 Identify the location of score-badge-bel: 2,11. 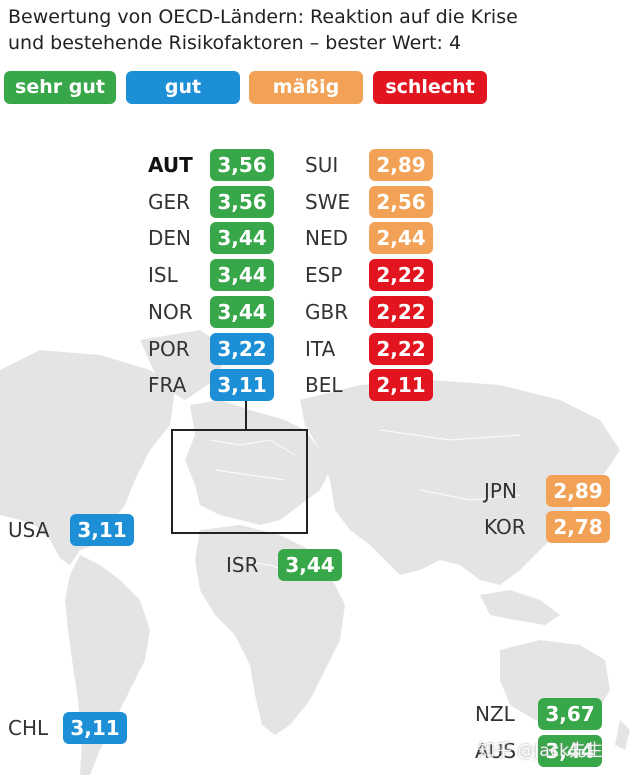
(401, 385).